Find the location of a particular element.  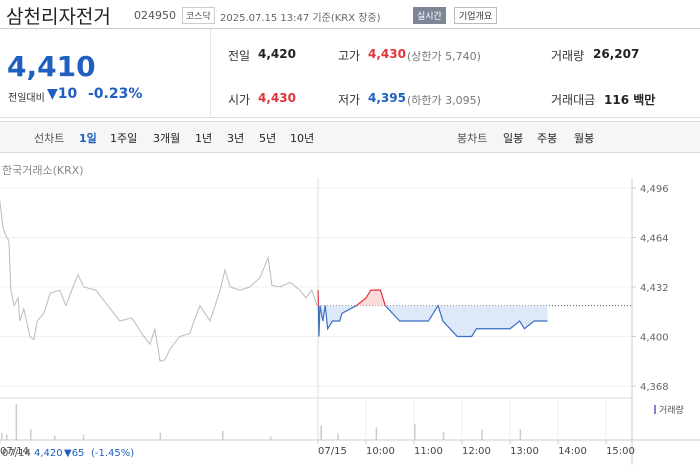

footer-date: 07/14 is located at coordinates (16, 453).